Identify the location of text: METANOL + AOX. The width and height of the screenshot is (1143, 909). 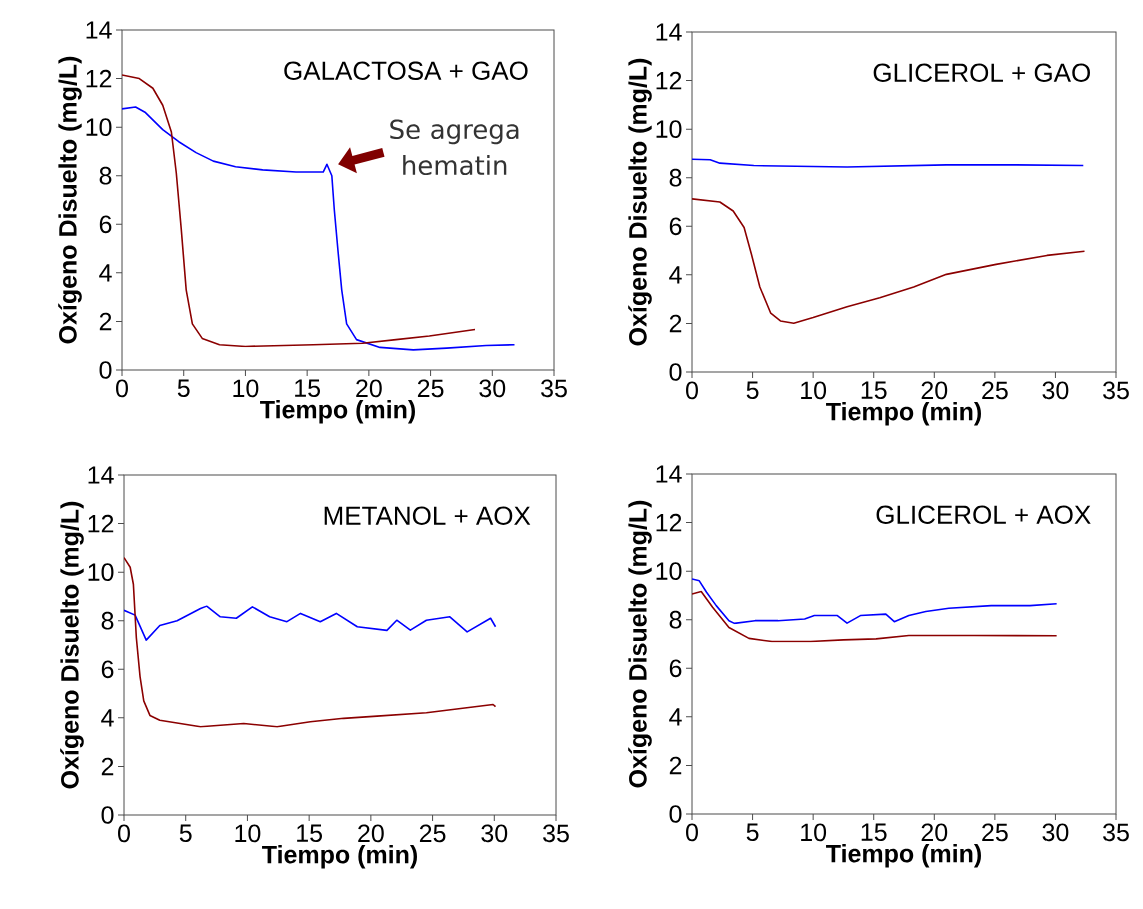
(427, 515).